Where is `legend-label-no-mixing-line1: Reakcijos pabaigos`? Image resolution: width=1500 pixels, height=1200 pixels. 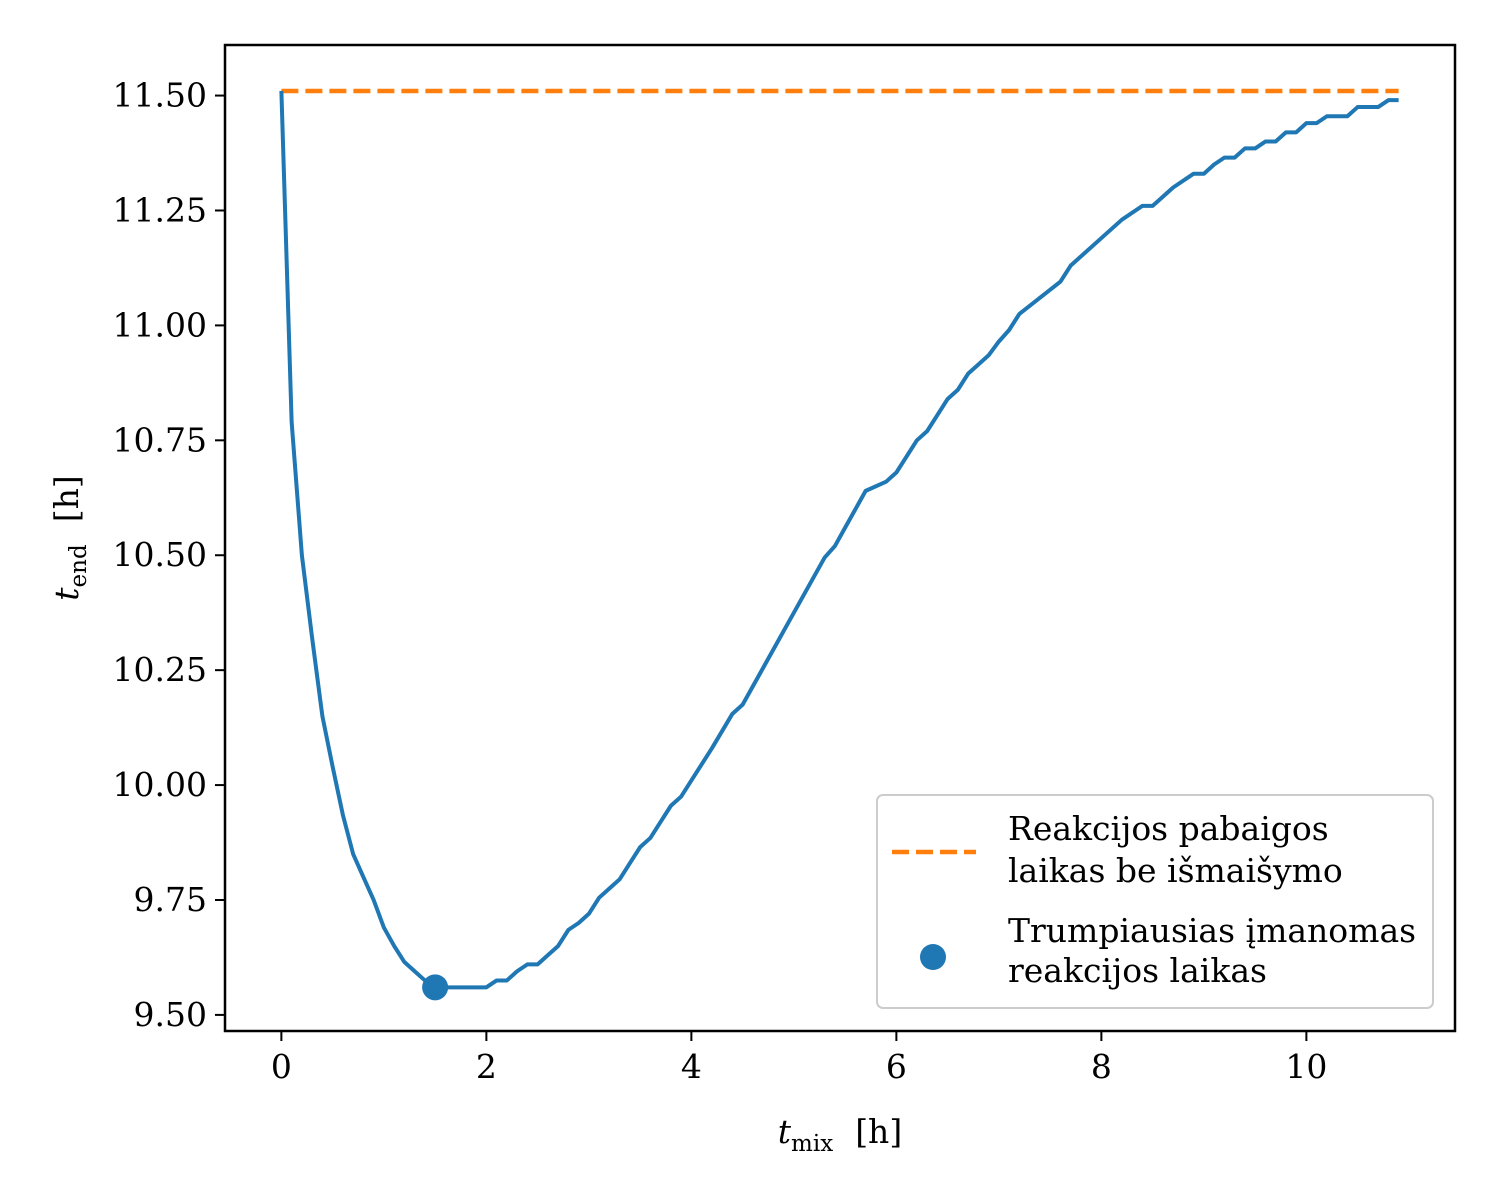 legend-label-no-mixing-line1: Reakcijos pabaigos is located at coordinates (1168, 828).